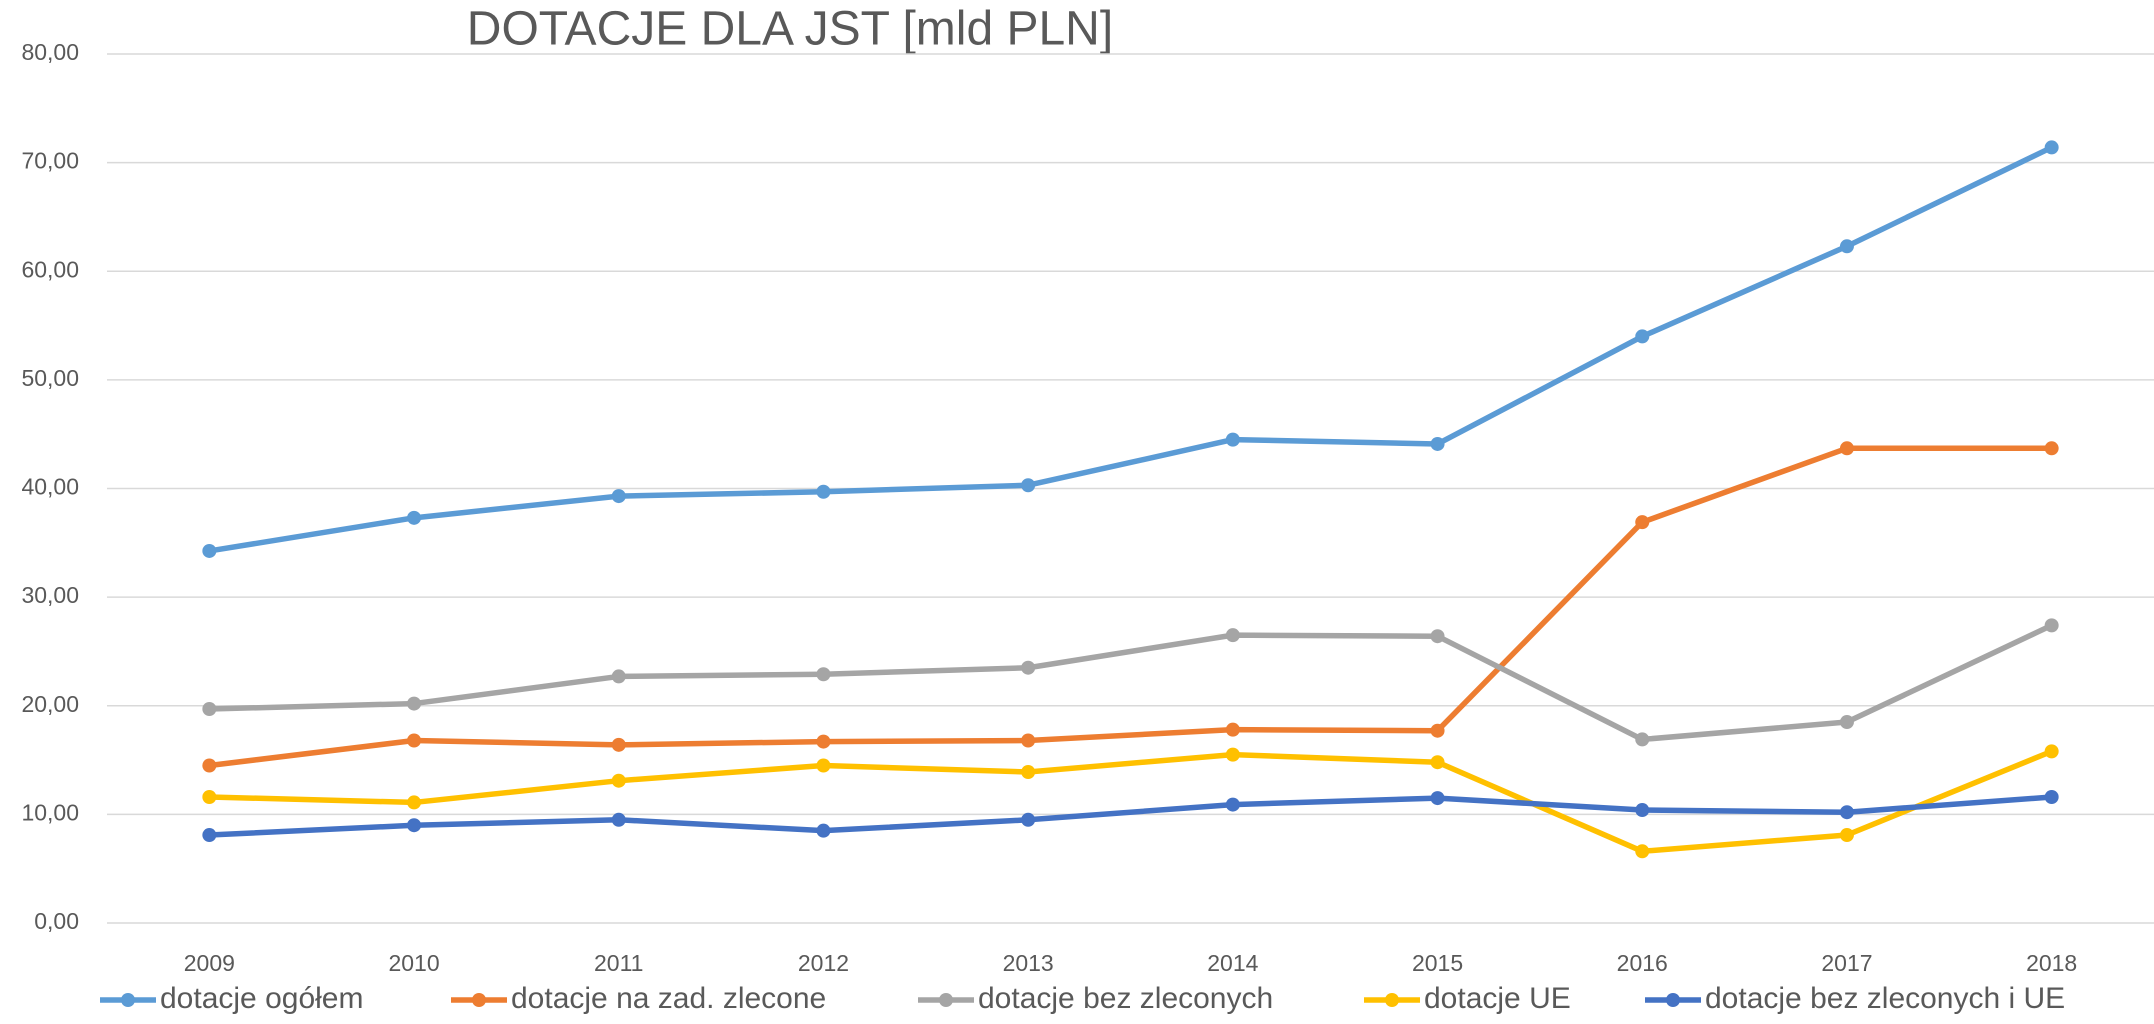  Describe the element at coordinates (50, 52) in the screenshot. I see `y-tick-label: 80,00` at that location.